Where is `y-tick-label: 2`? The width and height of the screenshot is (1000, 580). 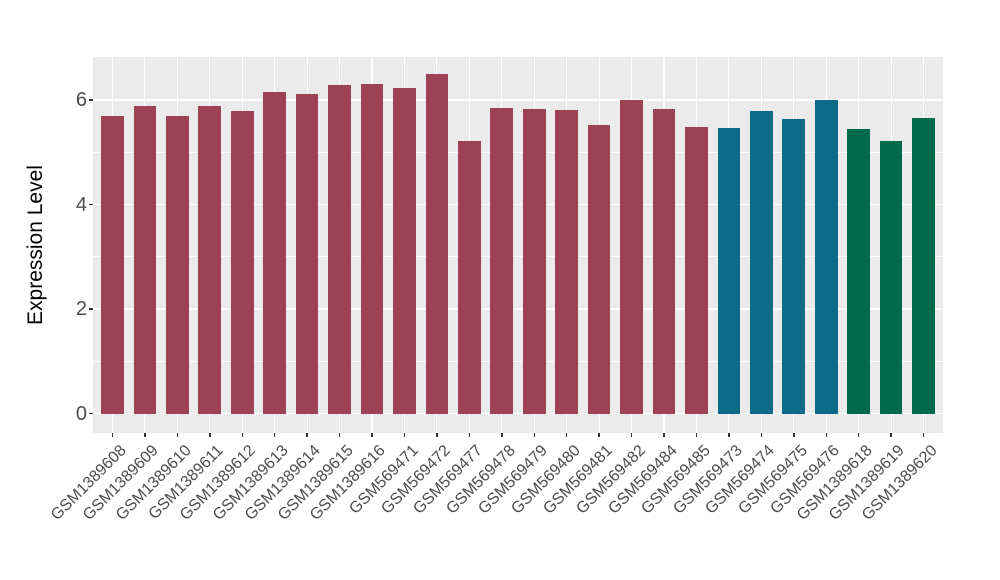
y-tick-label: 2 is located at coordinates (81, 309).